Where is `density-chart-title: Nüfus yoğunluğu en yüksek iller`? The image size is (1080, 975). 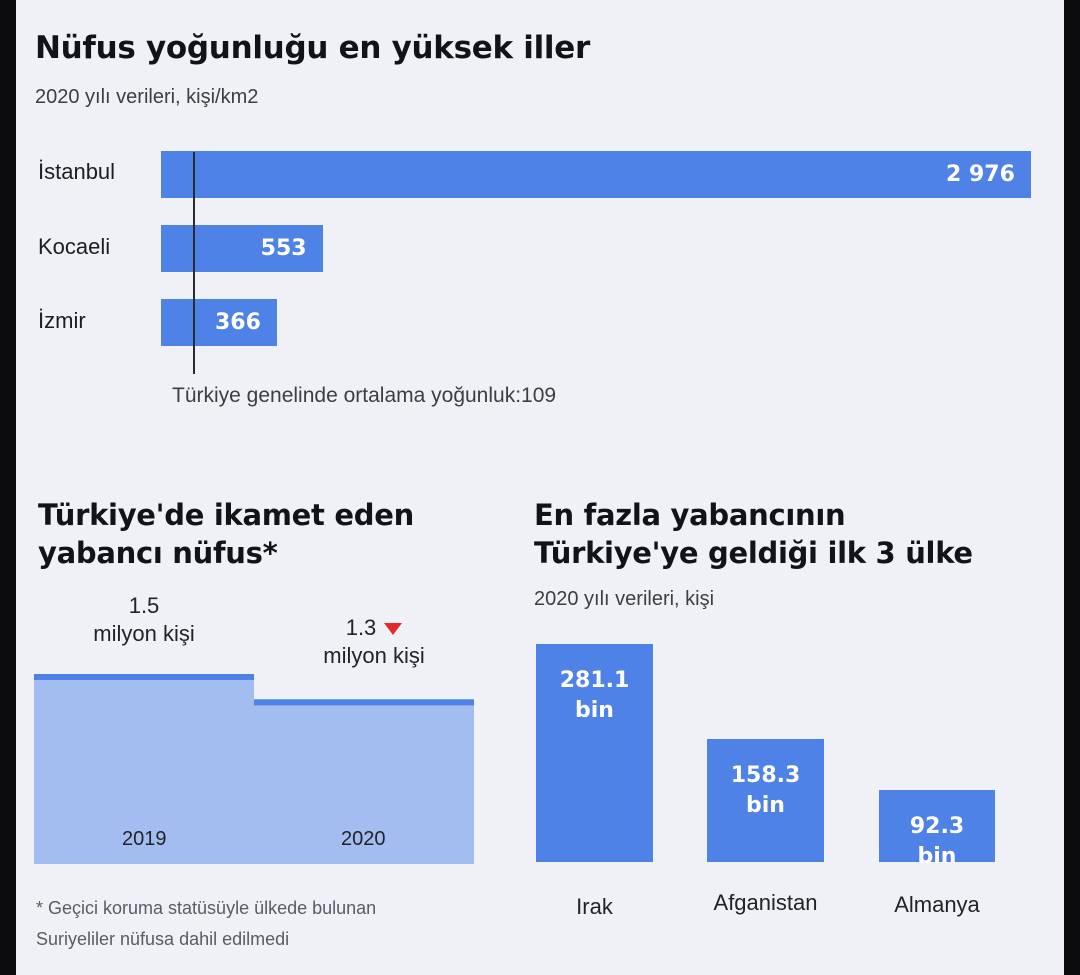 density-chart-title: Nüfus yoğunluğu en yüksek iller is located at coordinates (312, 48).